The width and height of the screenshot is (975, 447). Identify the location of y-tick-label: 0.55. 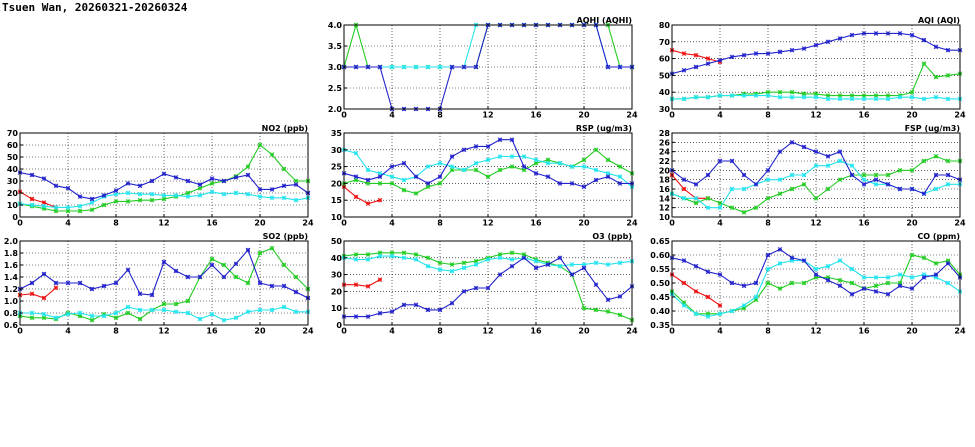
(660, 269).